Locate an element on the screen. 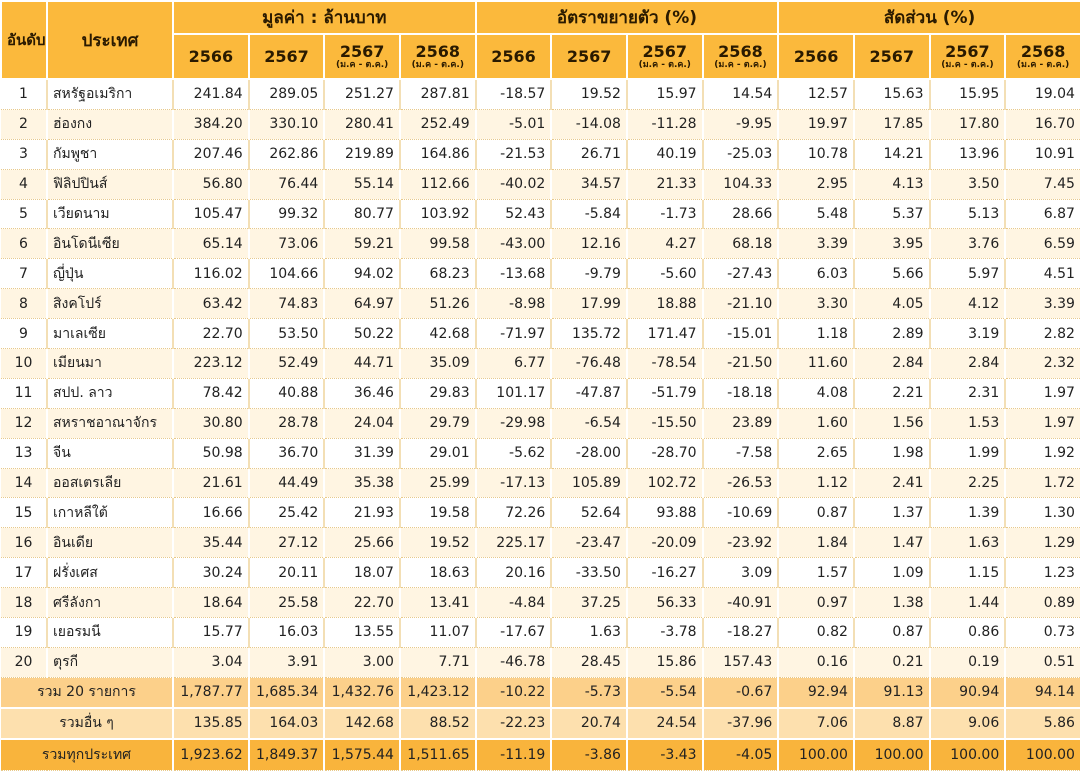  value-cell: 11.60 is located at coordinates (816, 363).